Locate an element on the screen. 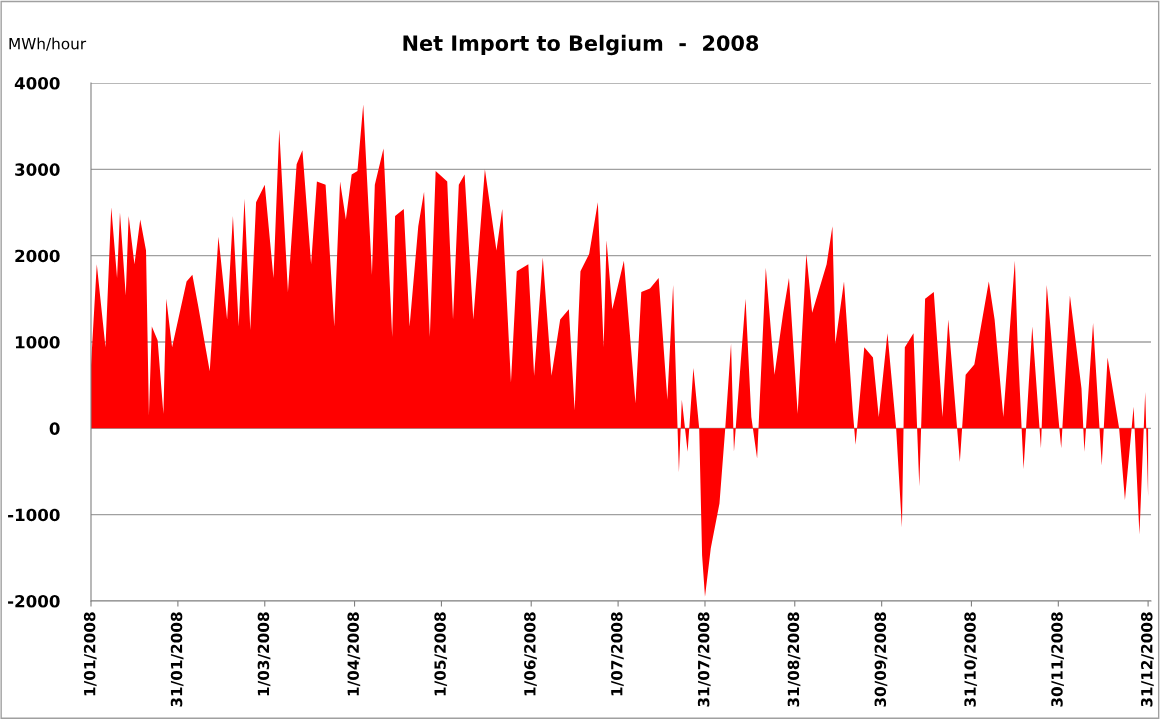  x-tick-label: 1/01/2008 is located at coordinates (90, 654).